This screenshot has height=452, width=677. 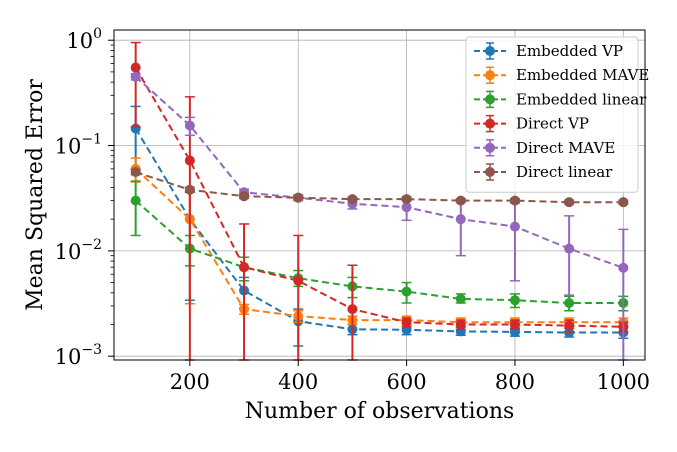 I want to click on legend-label: Direct linear, so click(x=564, y=172).